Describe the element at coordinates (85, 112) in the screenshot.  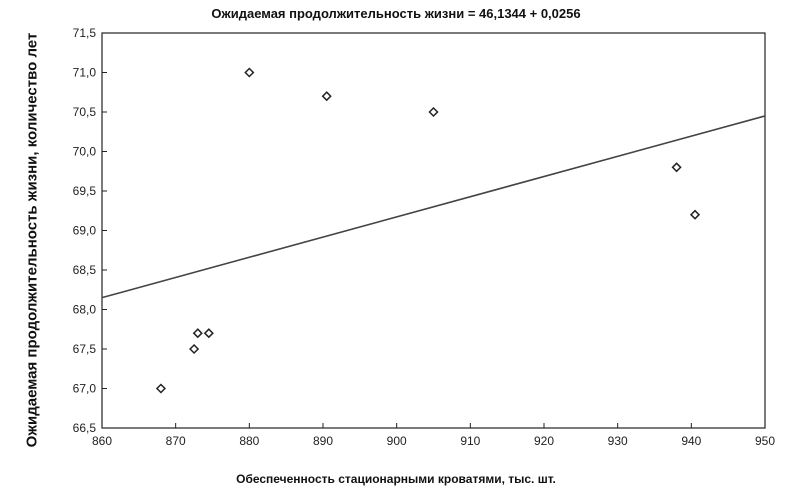
I see `y-tick-label: 70,5` at that location.